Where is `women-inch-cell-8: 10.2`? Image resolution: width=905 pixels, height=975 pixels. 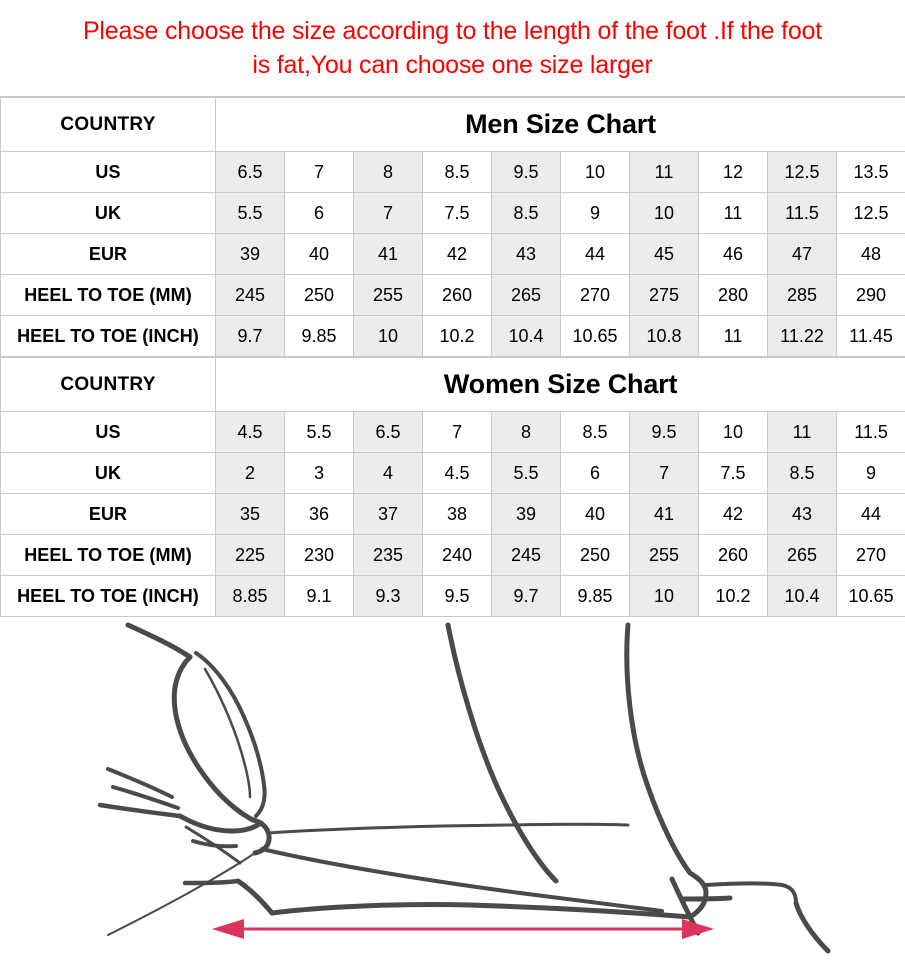 women-inch-cell-8: 10.2 is located at coordinates (733, 596).